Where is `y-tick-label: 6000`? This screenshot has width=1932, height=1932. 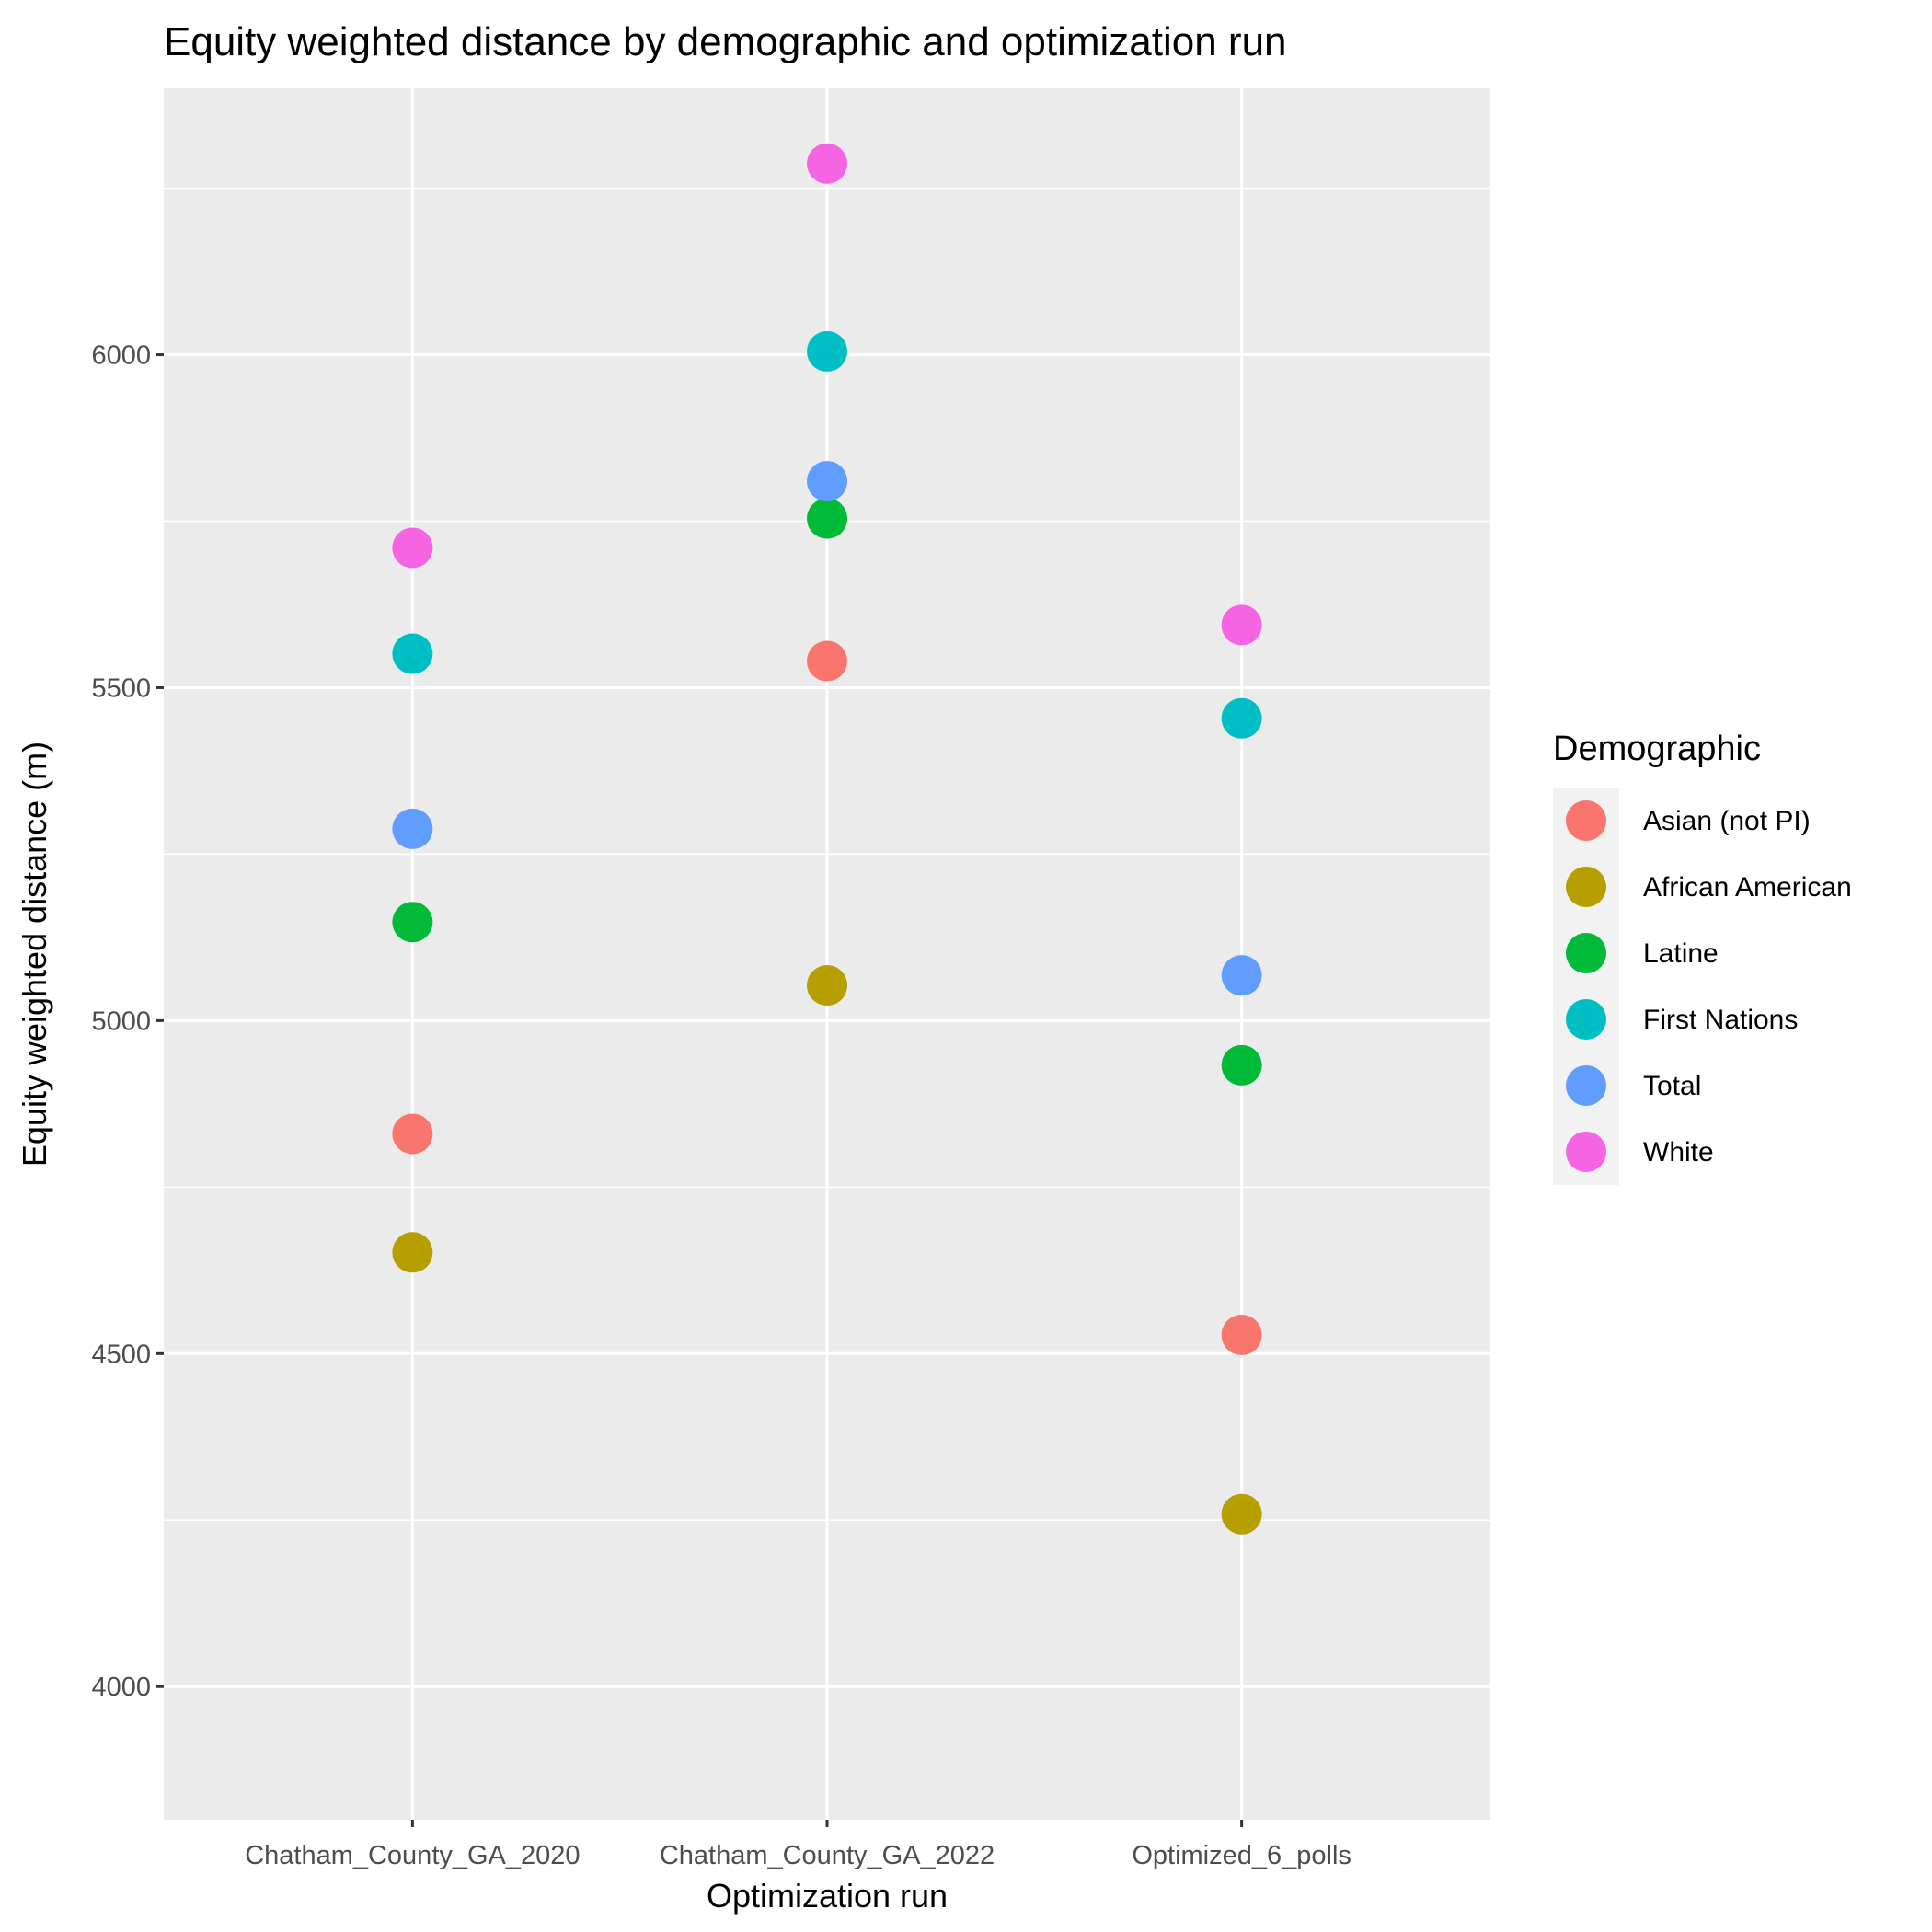
y-tick-label: 6000 is located at coordinates (121, 356).